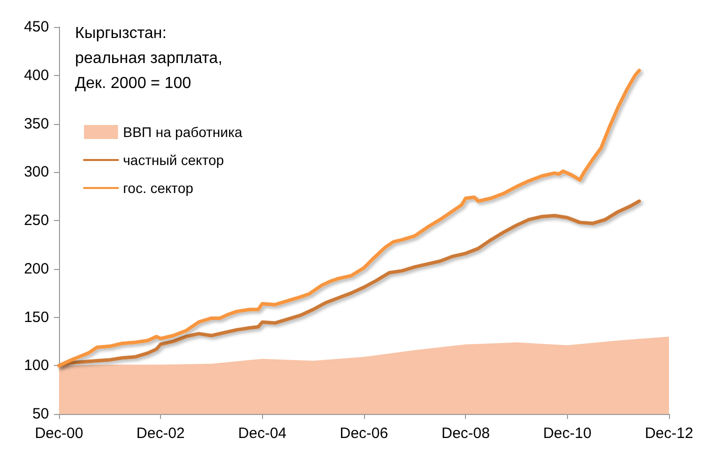 This screenshot has height=459, width=707. I want to click on x-tick-label: Dec-00, so click(59, 433).